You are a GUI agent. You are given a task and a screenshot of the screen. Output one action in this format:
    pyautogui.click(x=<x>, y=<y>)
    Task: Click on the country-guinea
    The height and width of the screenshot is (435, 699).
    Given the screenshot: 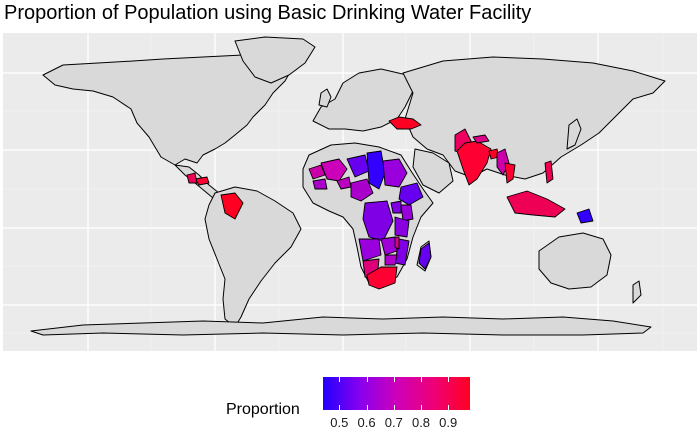 What is the action you would take?
    pyautogui.click(x=320, y=184)
    